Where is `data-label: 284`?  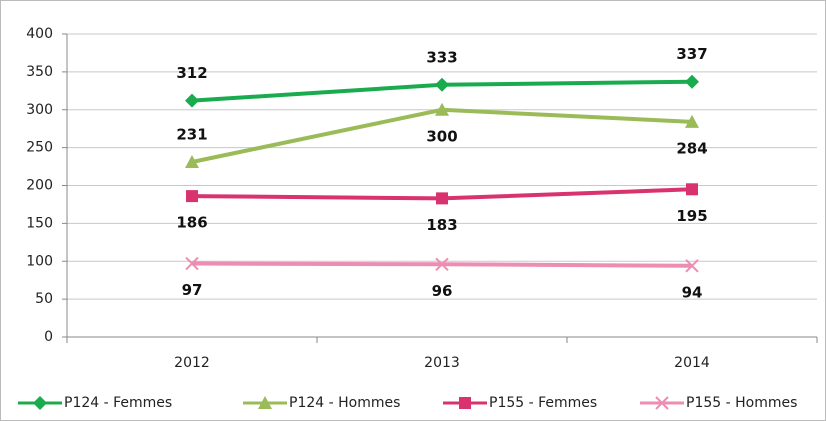 data-label: 284 is located at coordinates (691, 148).